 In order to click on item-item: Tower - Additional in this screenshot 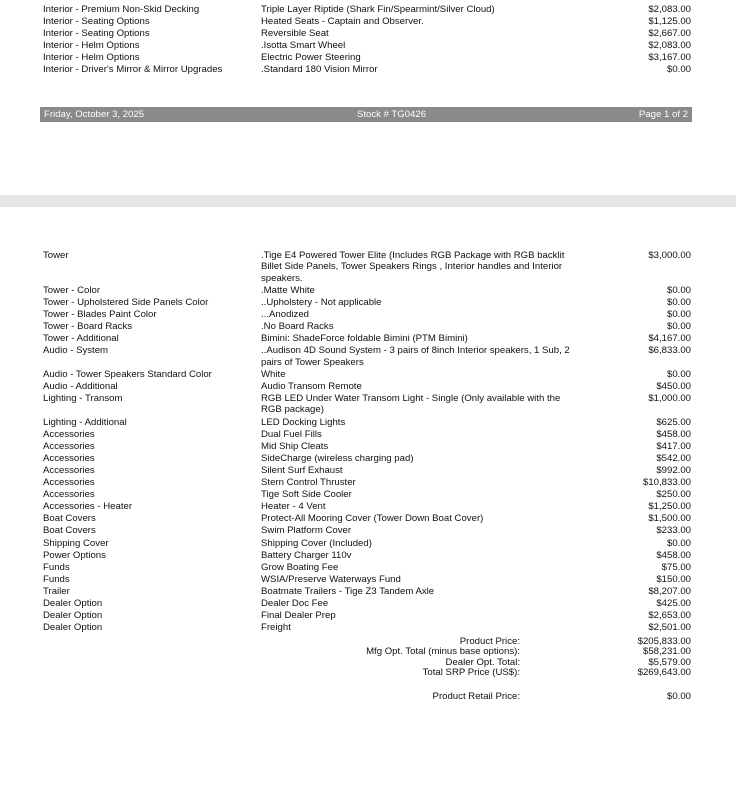, I will do `click(81, 339)`.